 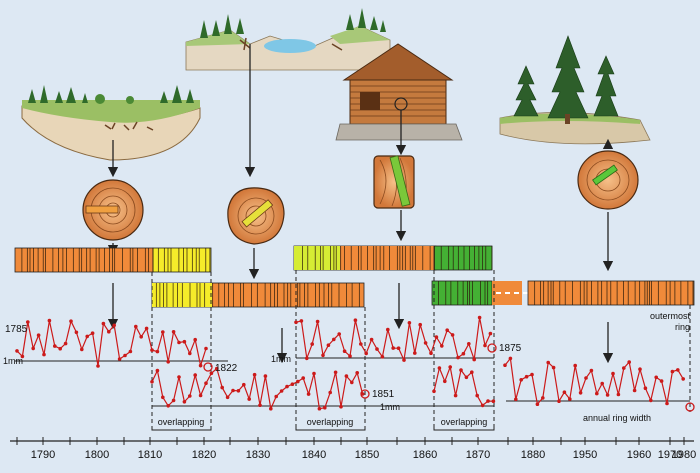 What do you see at coordinates (256, 216) in the screenshot?
I see `lake-wood-cross-section` at bounding box center [256, 216].